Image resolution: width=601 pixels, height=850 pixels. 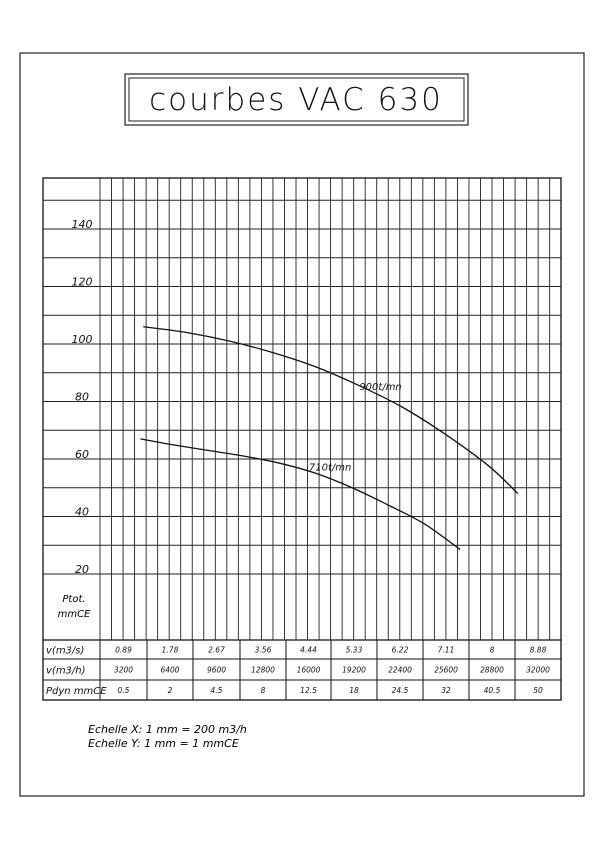 What do you see at coordinates (73, 599) in the screenshot?
I see `y-axis-label-line1: Ptot.` at bounding box center [73, 599].